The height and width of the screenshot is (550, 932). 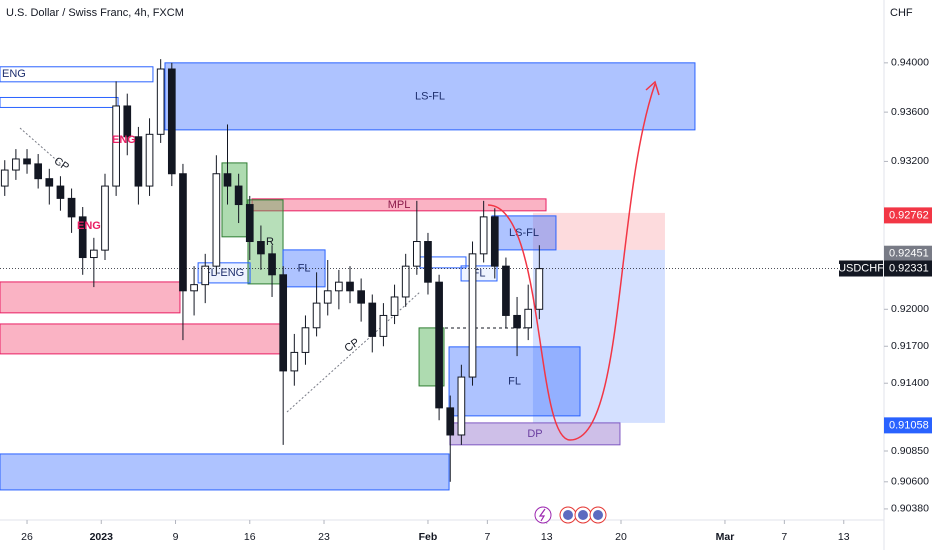 I want to click on x-tick-label: 20, so click(x=621, y=537).